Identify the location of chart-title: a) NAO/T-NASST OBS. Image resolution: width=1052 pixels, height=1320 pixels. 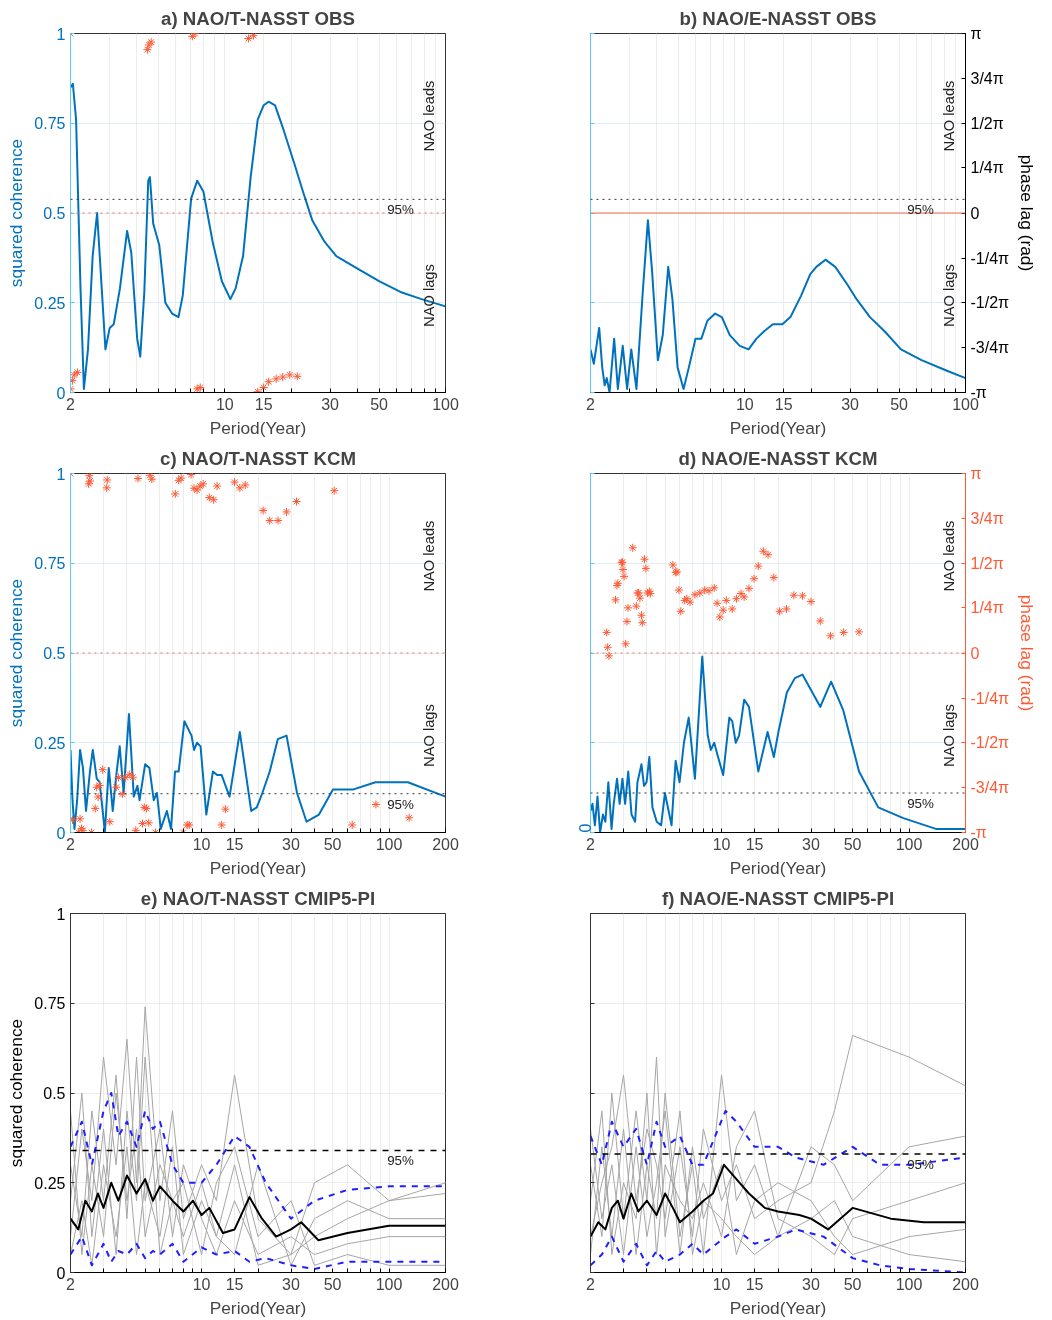
(258, 18).